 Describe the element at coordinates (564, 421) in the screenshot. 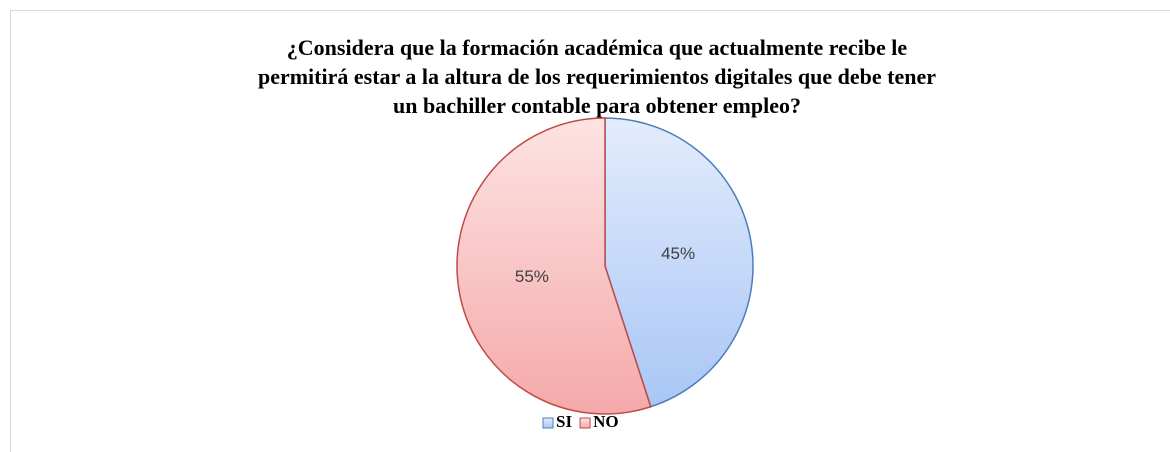

I see `legend-label: SI` at that location.